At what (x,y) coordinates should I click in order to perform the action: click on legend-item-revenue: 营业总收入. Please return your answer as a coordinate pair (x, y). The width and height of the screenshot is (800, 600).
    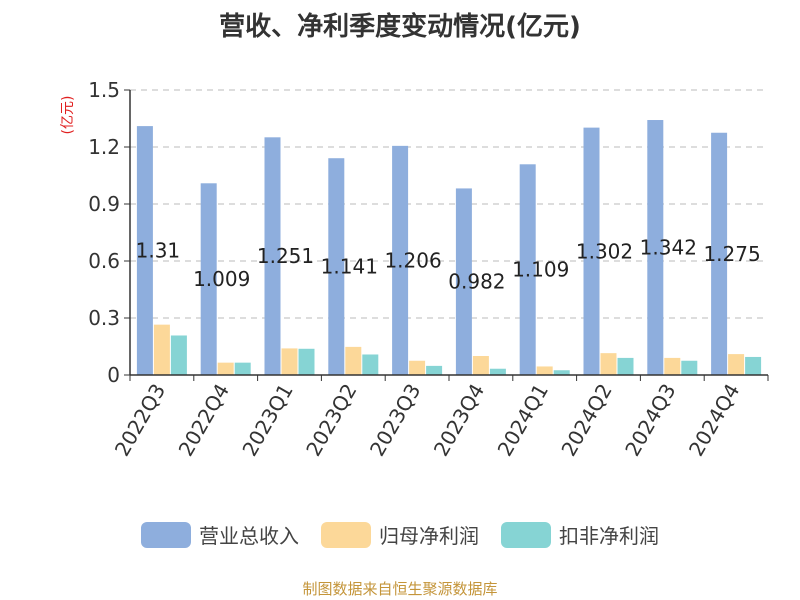
    Looking at the image, I should click on (220, 534).